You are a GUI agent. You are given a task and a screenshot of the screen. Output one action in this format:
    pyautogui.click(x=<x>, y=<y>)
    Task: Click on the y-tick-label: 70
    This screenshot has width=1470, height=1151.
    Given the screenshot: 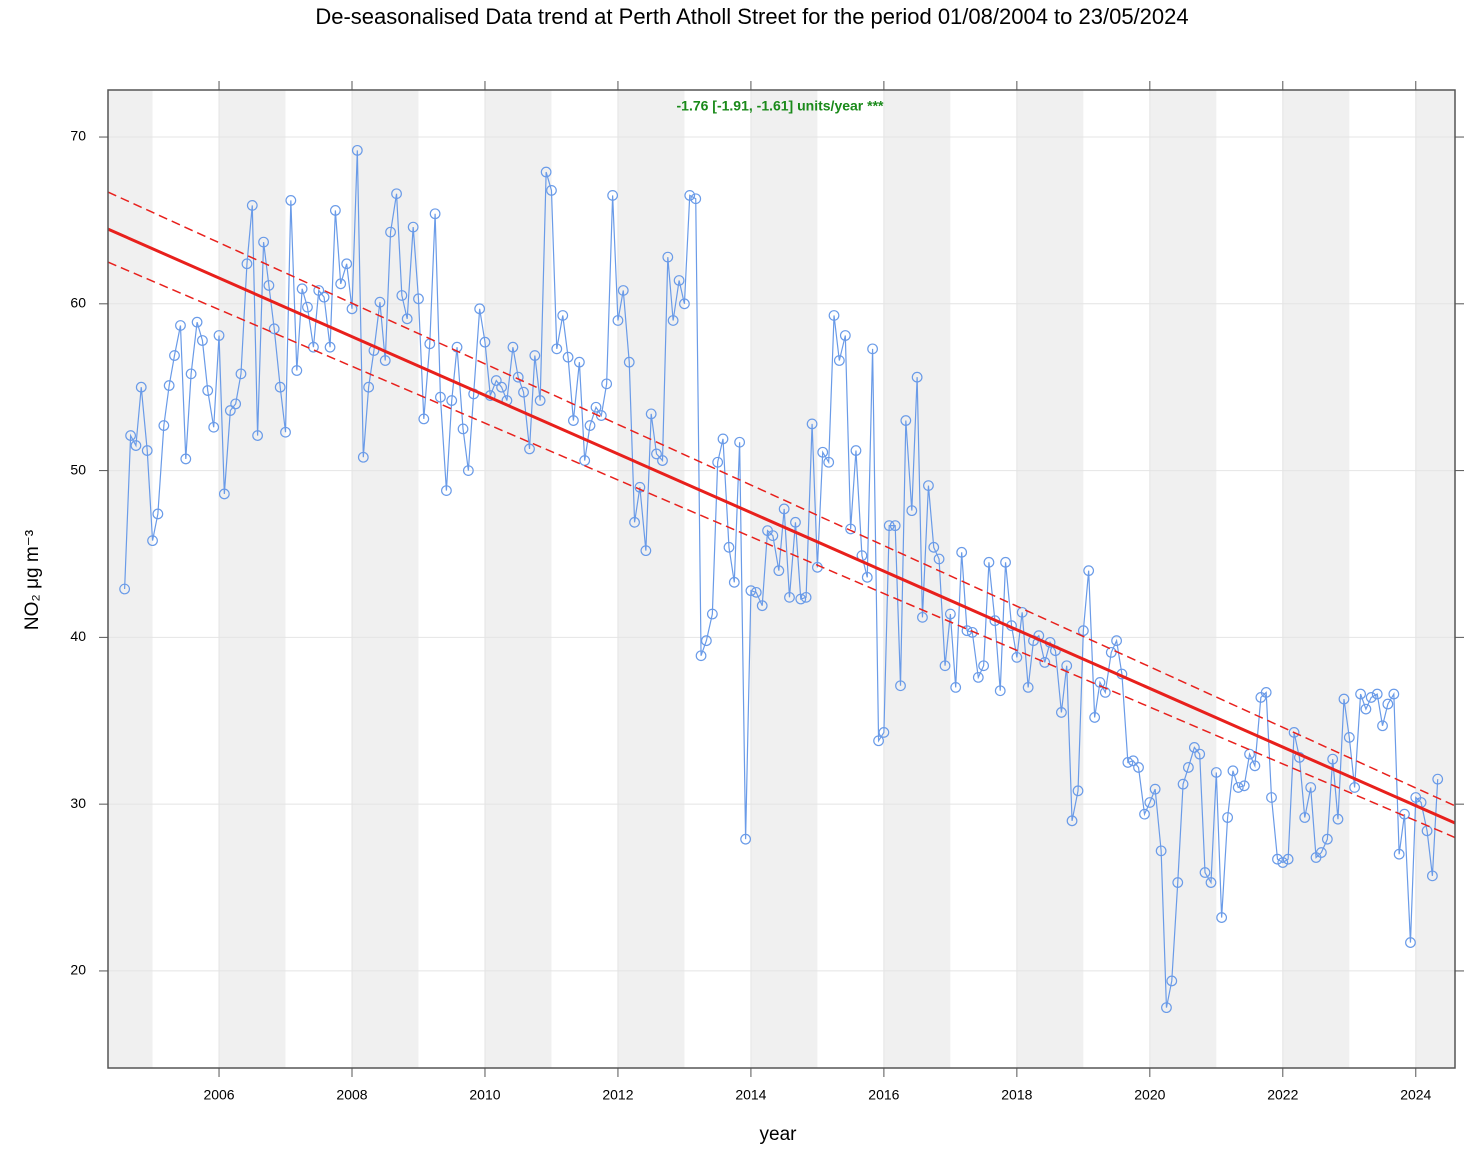 What is the action you would take?
    pyautogui.click(x=78, y=136)
    